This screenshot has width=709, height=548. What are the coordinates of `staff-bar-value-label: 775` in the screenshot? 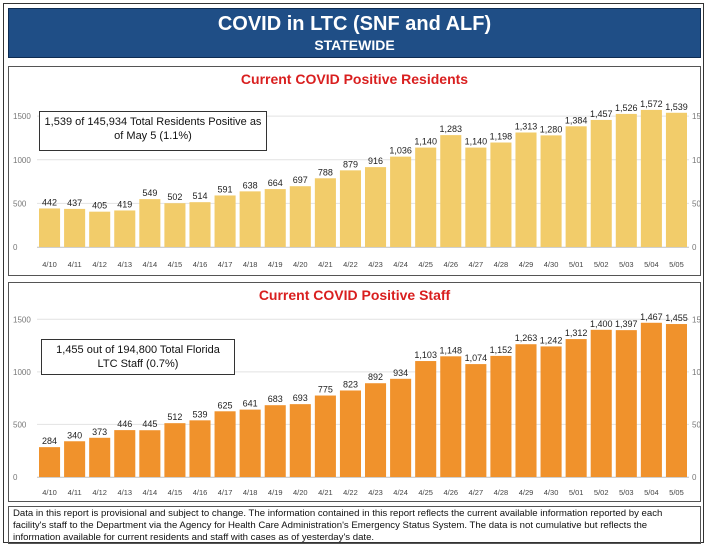 It's located at (325, 390).